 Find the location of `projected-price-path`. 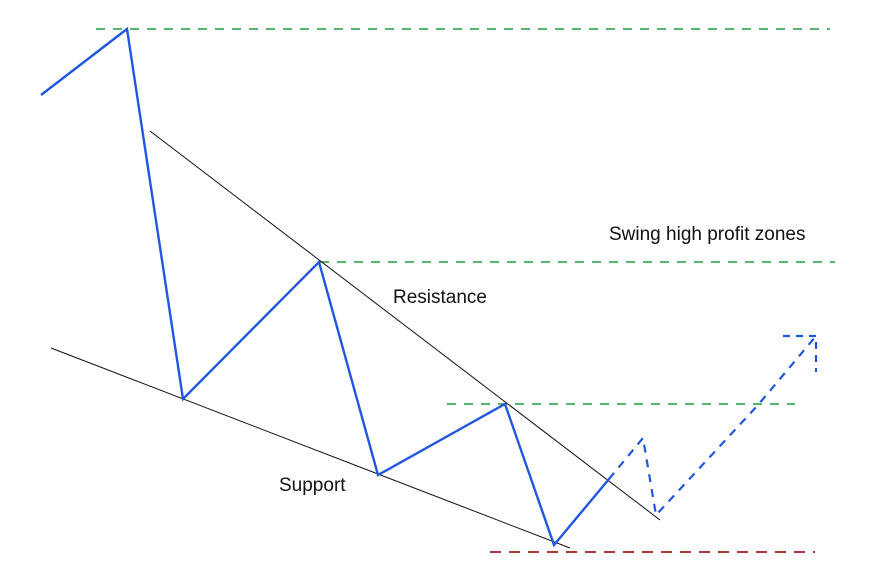

projected-price-path is located at coordinates (712, 426).